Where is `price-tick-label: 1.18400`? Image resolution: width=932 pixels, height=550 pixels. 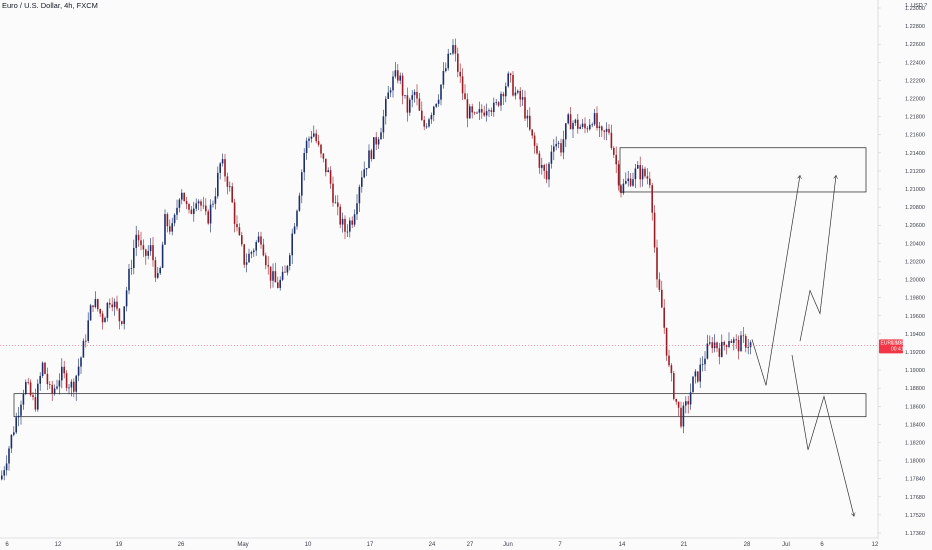 price-tick-label: 1.18400 is located at coordinates (915, 425).